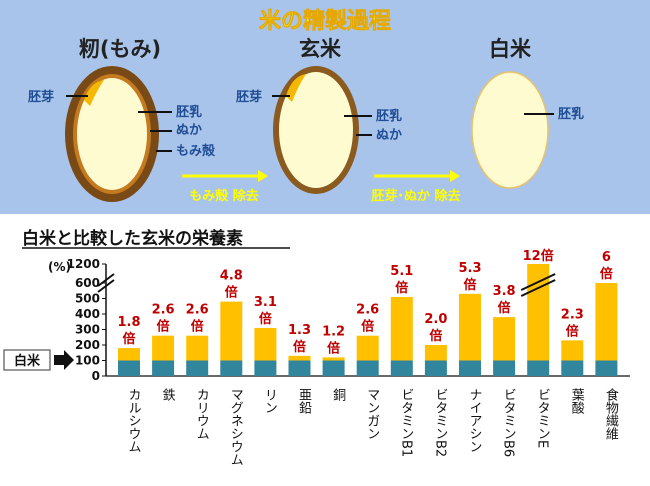  Describe the element at coordinates (415, 196) in the screenshot. I see `step-embryo-bran-removal: 胚芽･ぬか 除去` at that location.